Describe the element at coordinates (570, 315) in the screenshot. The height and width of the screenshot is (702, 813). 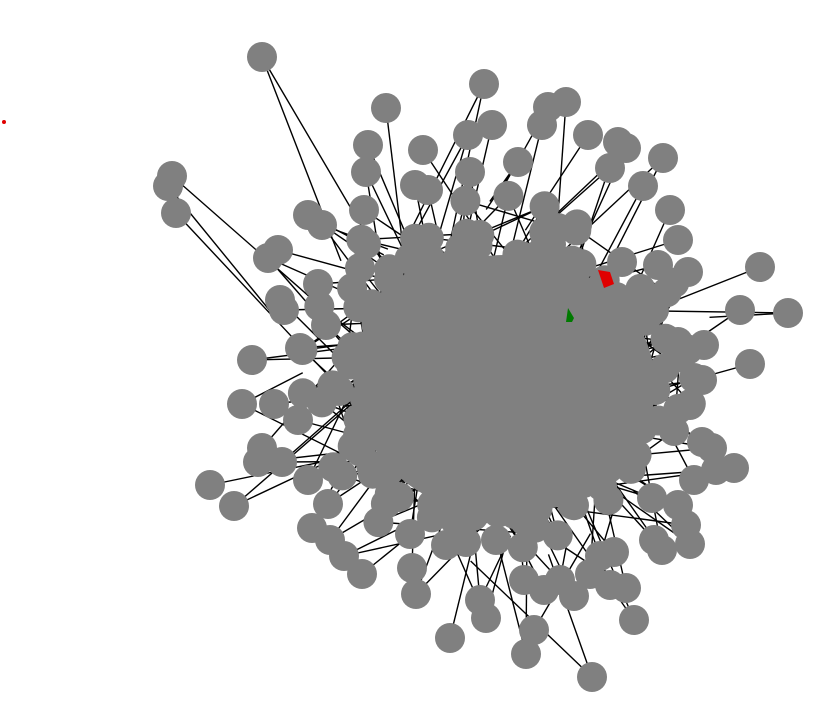
I see `highlight-green-marker` at that location.